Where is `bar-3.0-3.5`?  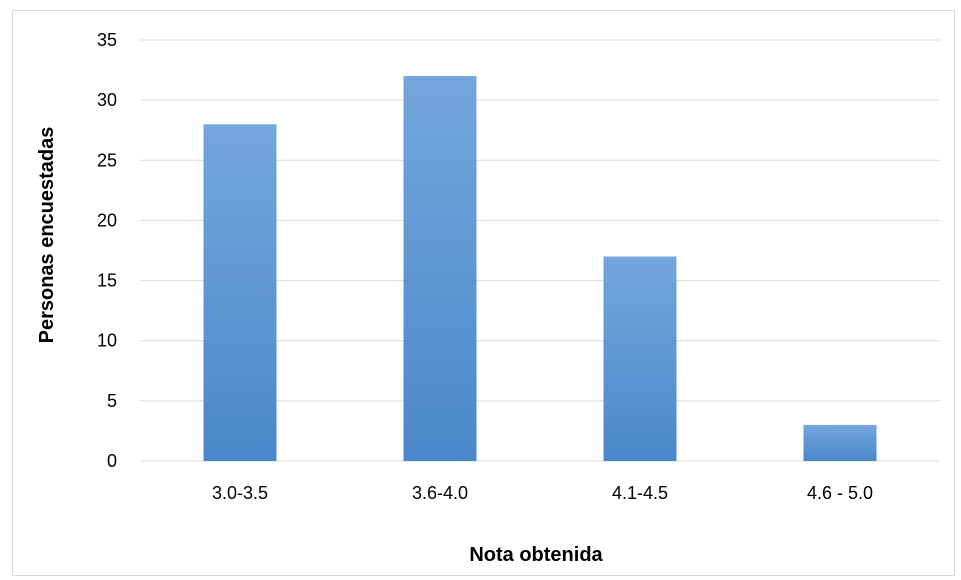 bar-3.0-3.5 is located at coordinates (240, 292).